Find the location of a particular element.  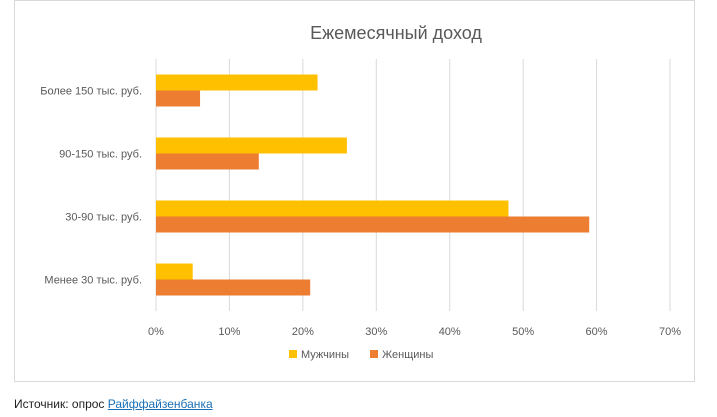

x-tick-label: 10% is located at coordinates (229, 332).